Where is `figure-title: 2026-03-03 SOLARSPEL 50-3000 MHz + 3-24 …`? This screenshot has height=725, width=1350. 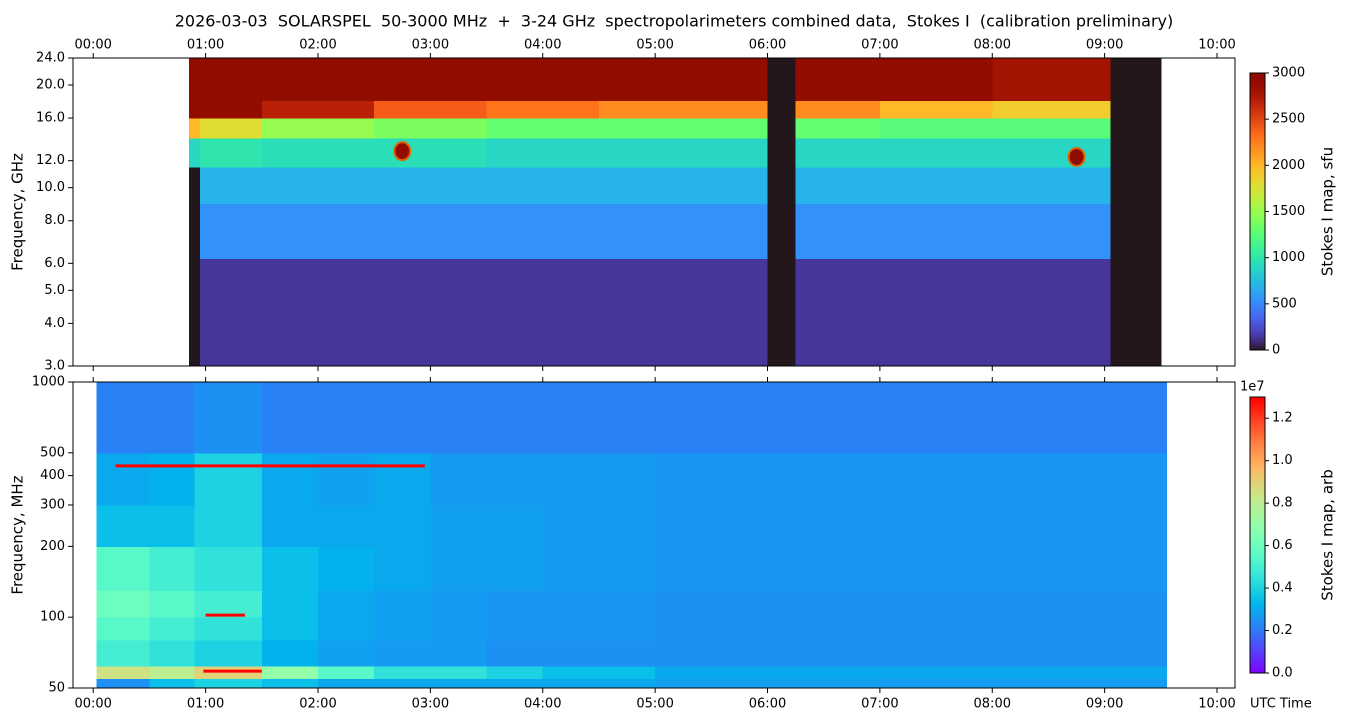
figure-title: 2026-03-03 SOLARSPEL 50-3000 MHz + 3-24 … is located at coordinates (674, 21).